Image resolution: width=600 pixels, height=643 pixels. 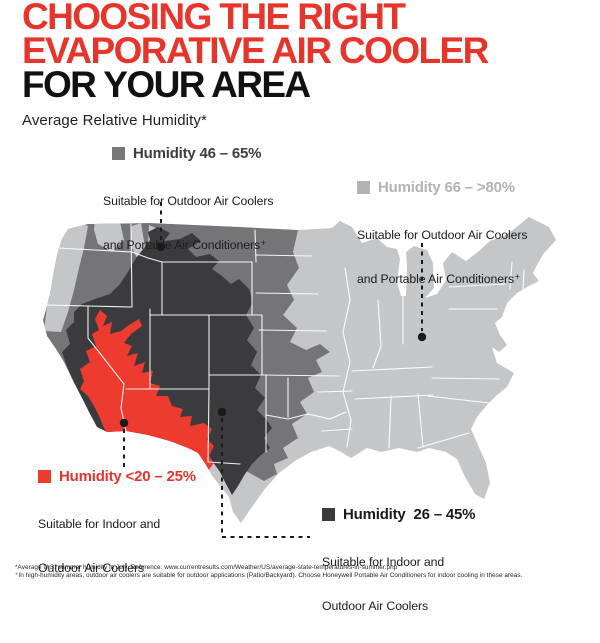 I want to click on callout-dots, so click(x=273, y=335).